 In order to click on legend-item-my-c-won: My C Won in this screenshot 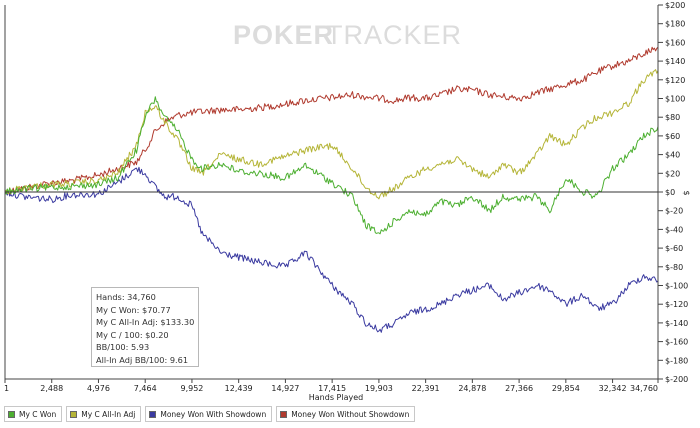, I will do `click(33, 414)`.